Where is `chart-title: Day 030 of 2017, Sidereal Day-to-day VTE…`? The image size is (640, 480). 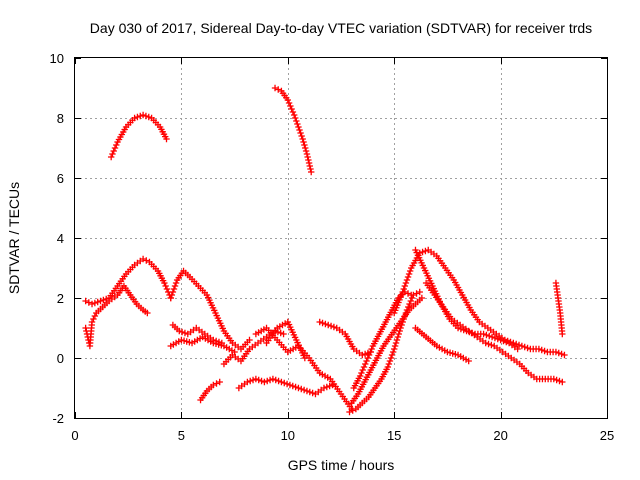 chart-title: Day 030 of 2017, Sidereal Day-to-day VTE… is located at coordinates (341, 28).